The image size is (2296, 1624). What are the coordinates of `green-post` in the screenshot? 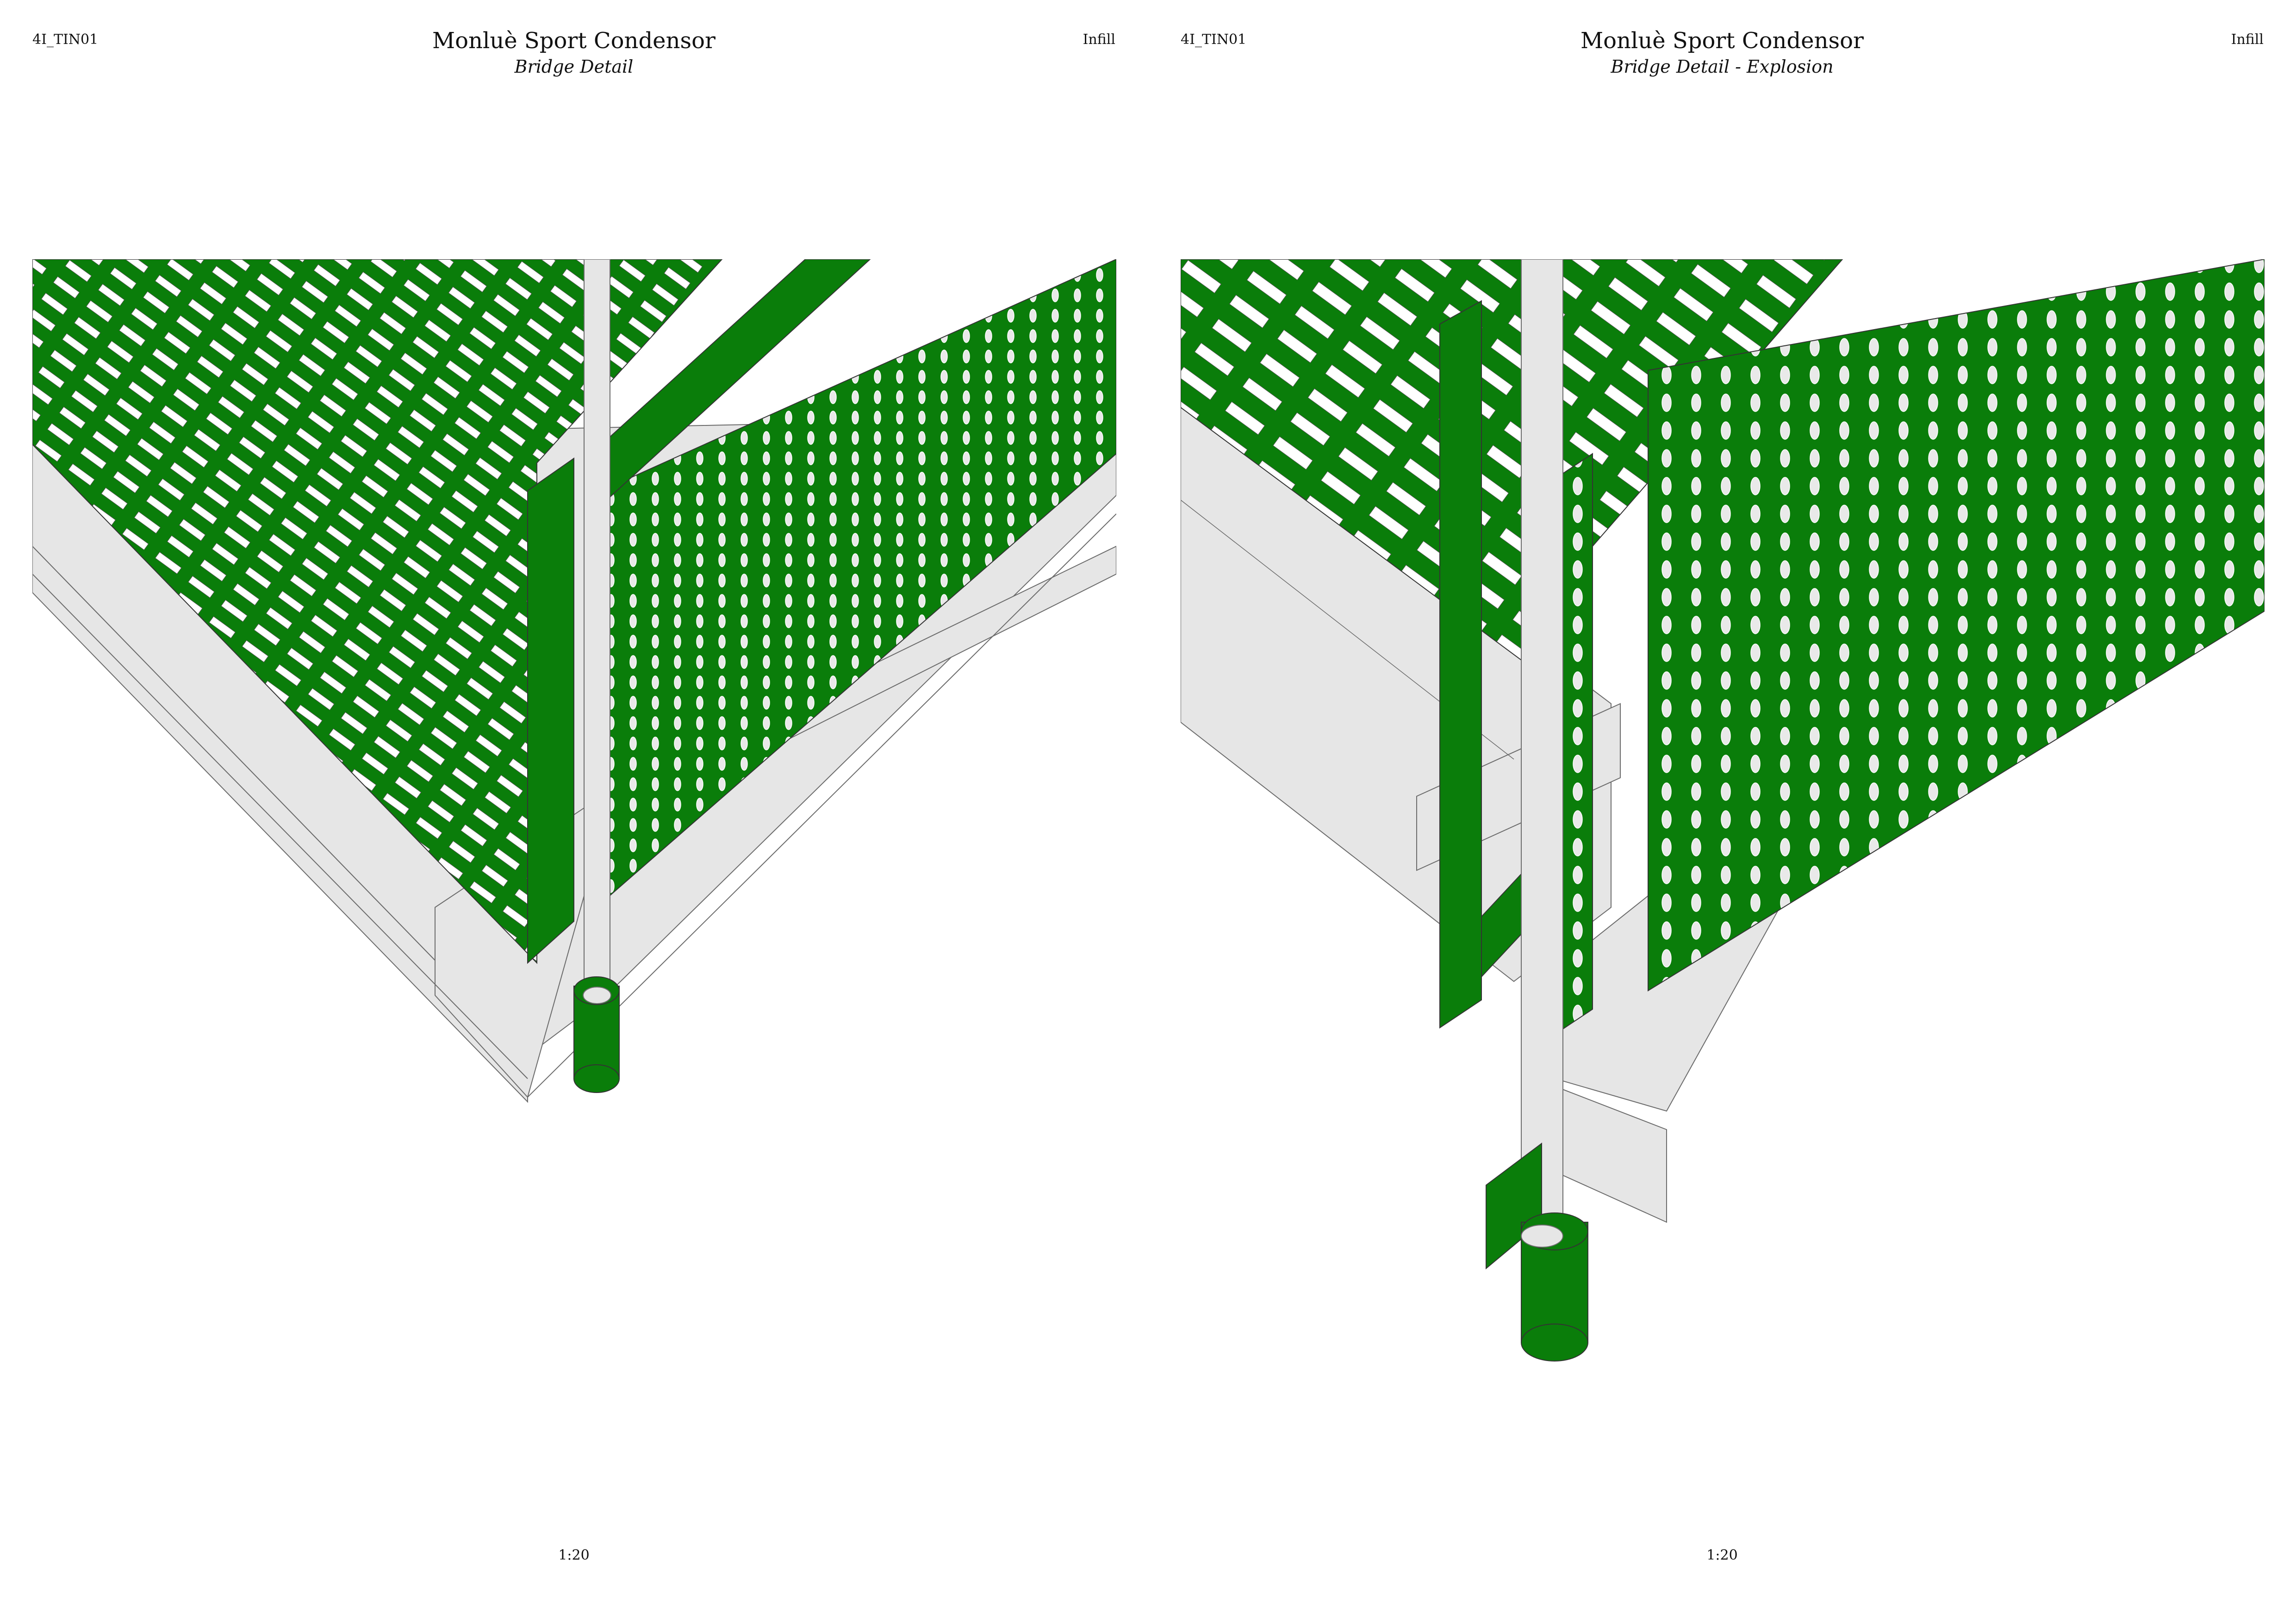 It's located at (550, 710).